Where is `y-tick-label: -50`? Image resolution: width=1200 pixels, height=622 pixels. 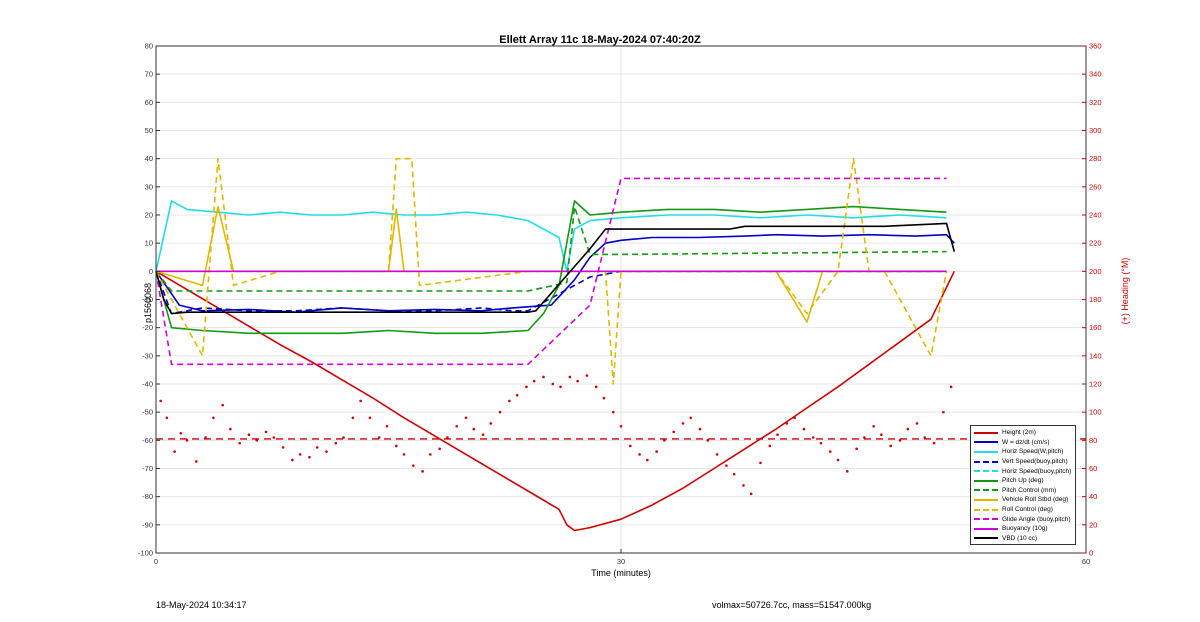 y-tick-label: -50 is located at coordinates (147, 412).